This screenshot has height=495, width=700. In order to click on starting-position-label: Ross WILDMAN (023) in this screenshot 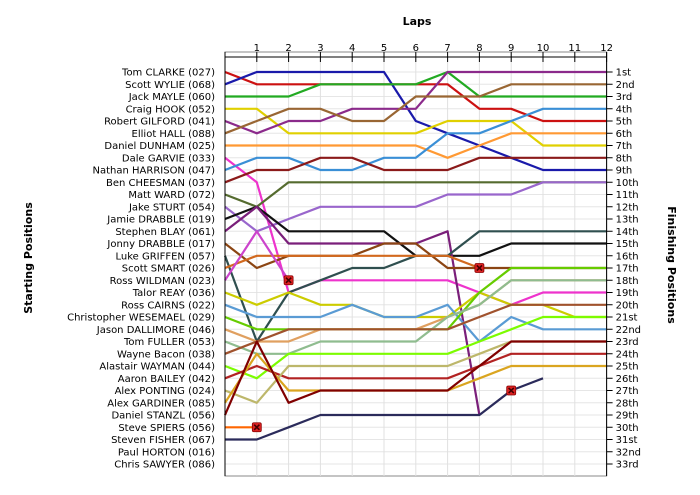, I will do `click(162, 281)`.